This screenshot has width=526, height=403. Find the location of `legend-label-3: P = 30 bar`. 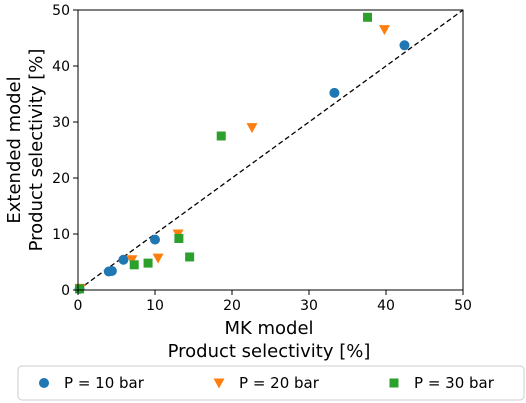

legend-label-3: P = 30 bar is located at coordinates (454, 383).